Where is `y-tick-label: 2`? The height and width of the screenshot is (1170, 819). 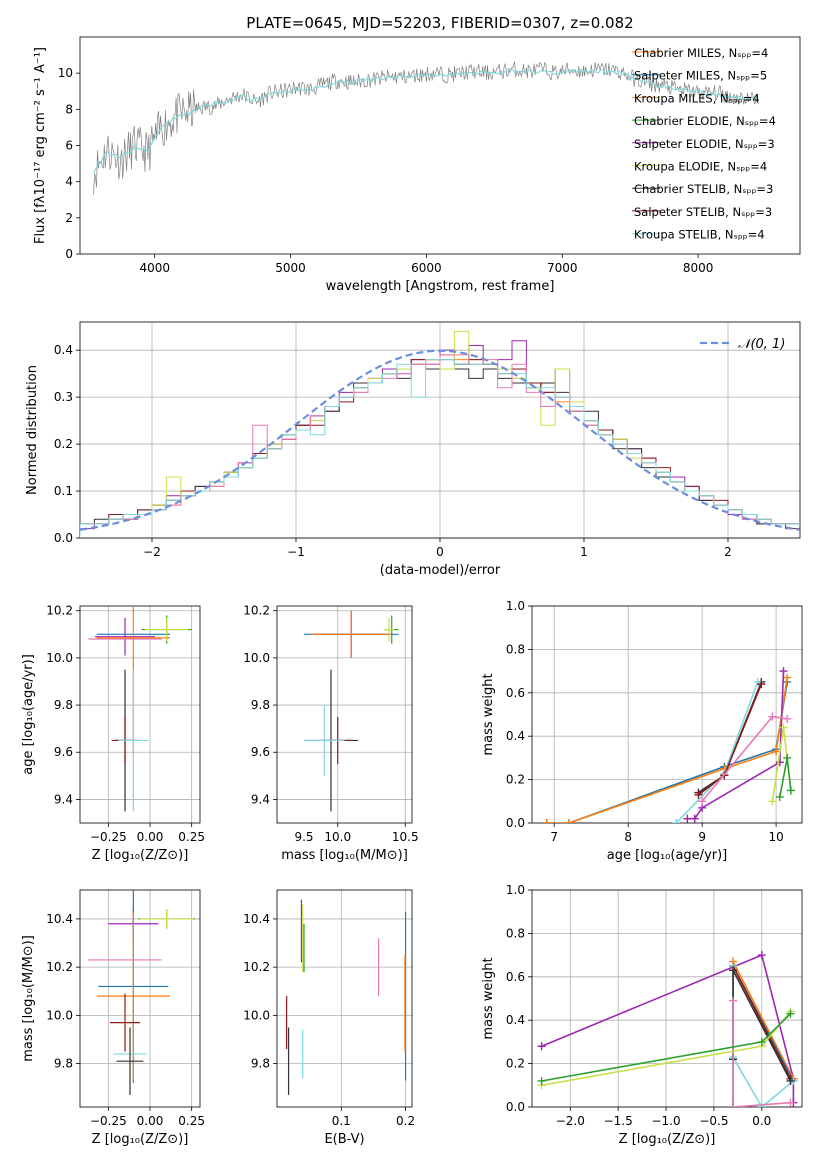
y-tick-label: 2 is located at coordinates (69, 218).